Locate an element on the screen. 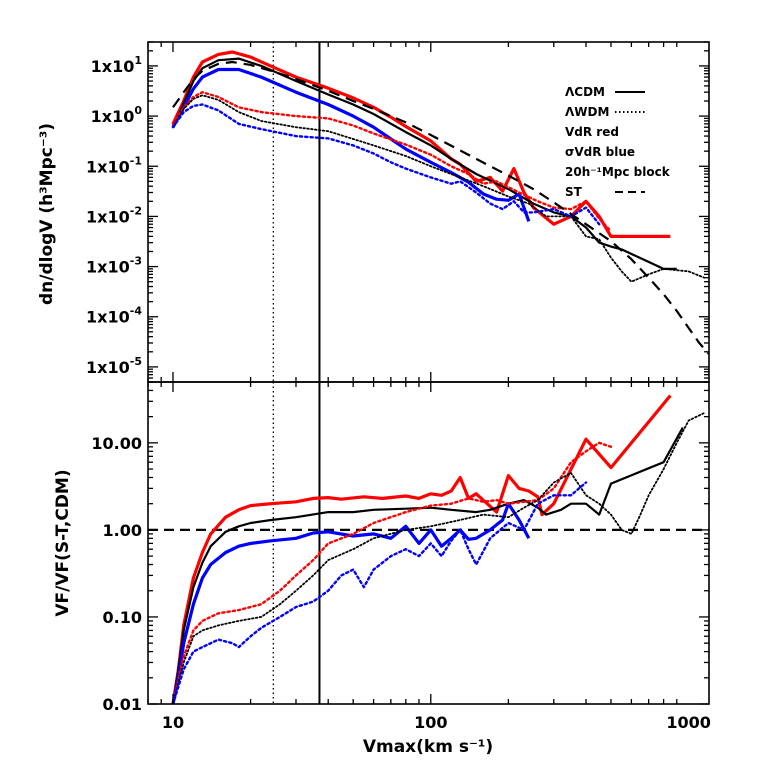  legend-entry: σVdR blue is located at coordinates (600, 152).